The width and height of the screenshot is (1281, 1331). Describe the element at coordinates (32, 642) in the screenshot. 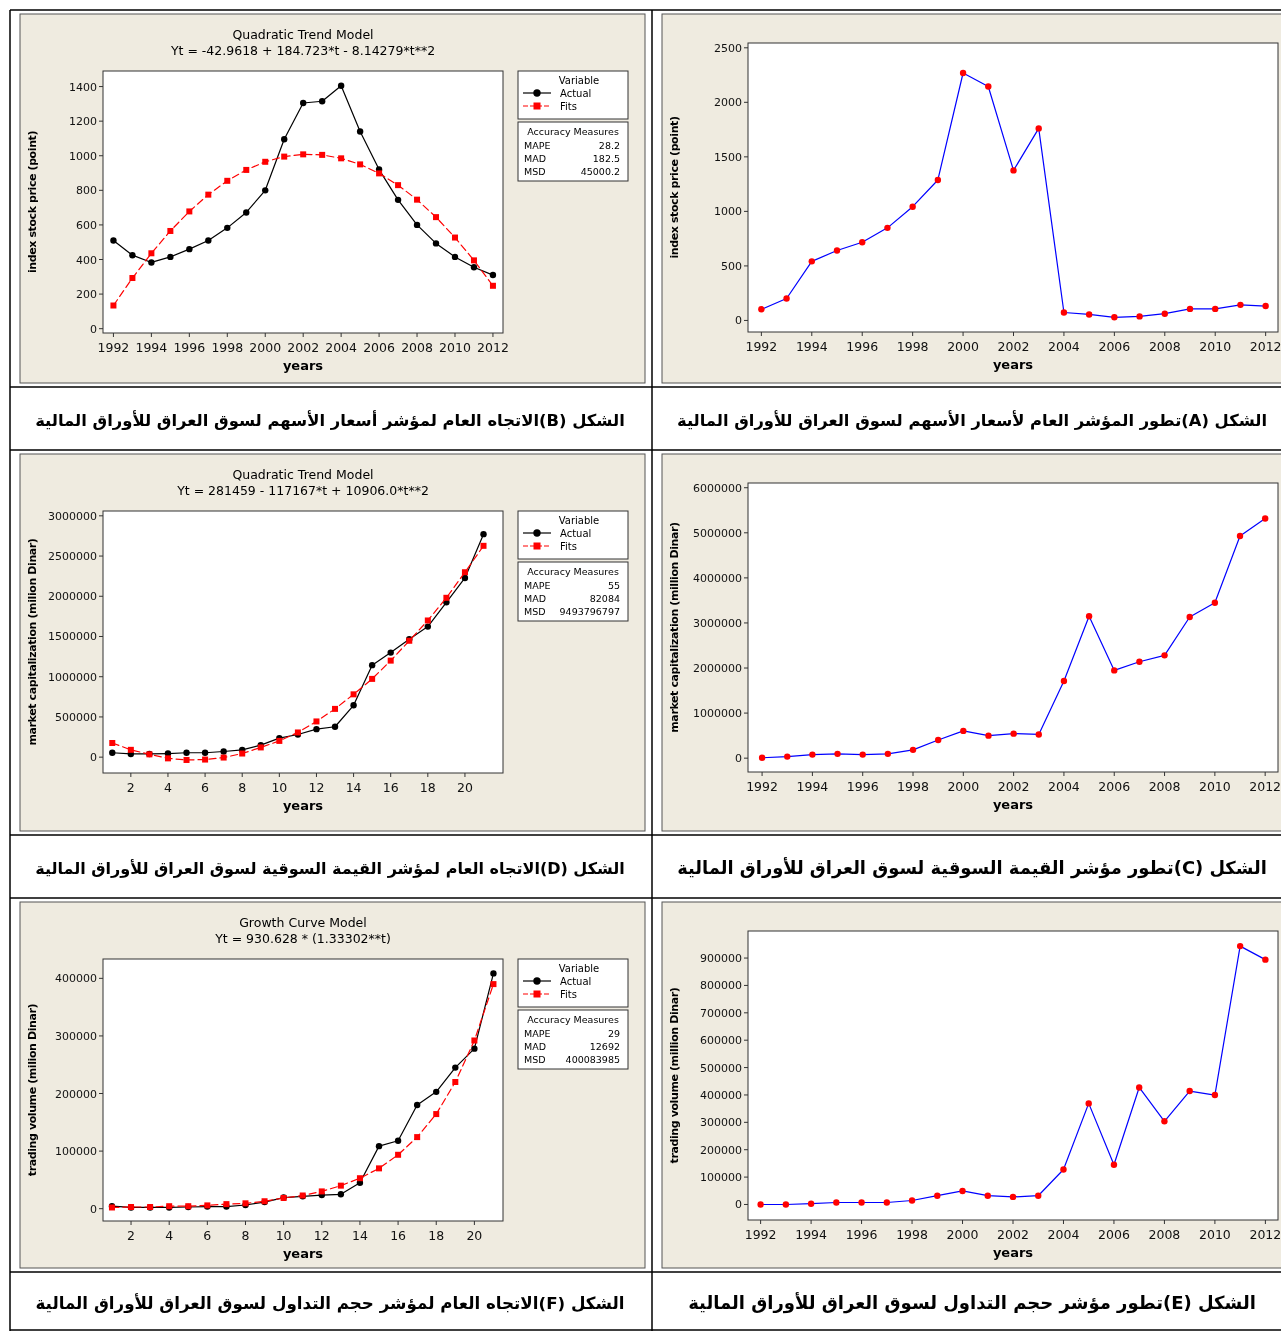

I see `y-axis-title: market capitalization (milion Dinar)` at that location.